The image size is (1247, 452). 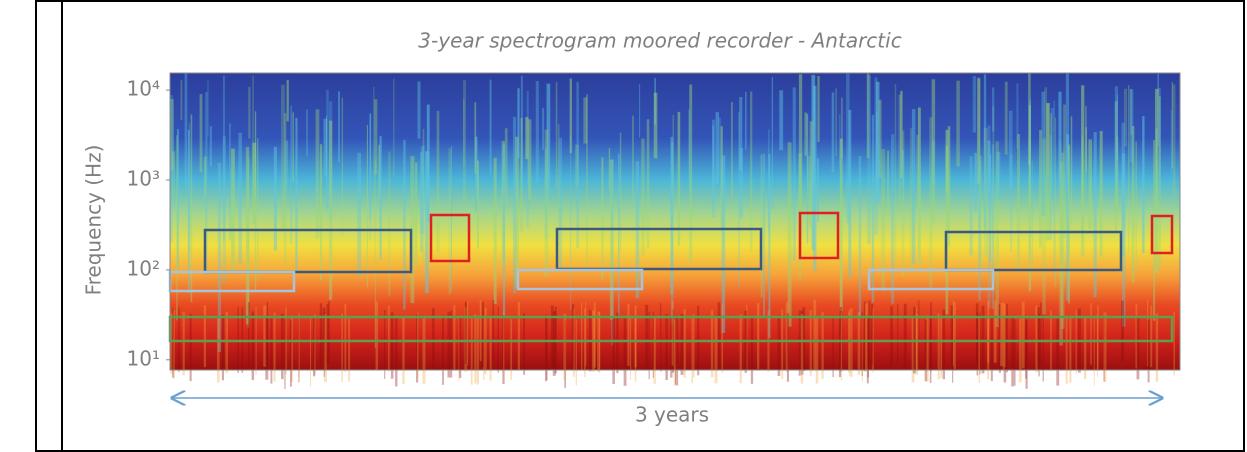 I want to click on box, so click(x=450, y=238).